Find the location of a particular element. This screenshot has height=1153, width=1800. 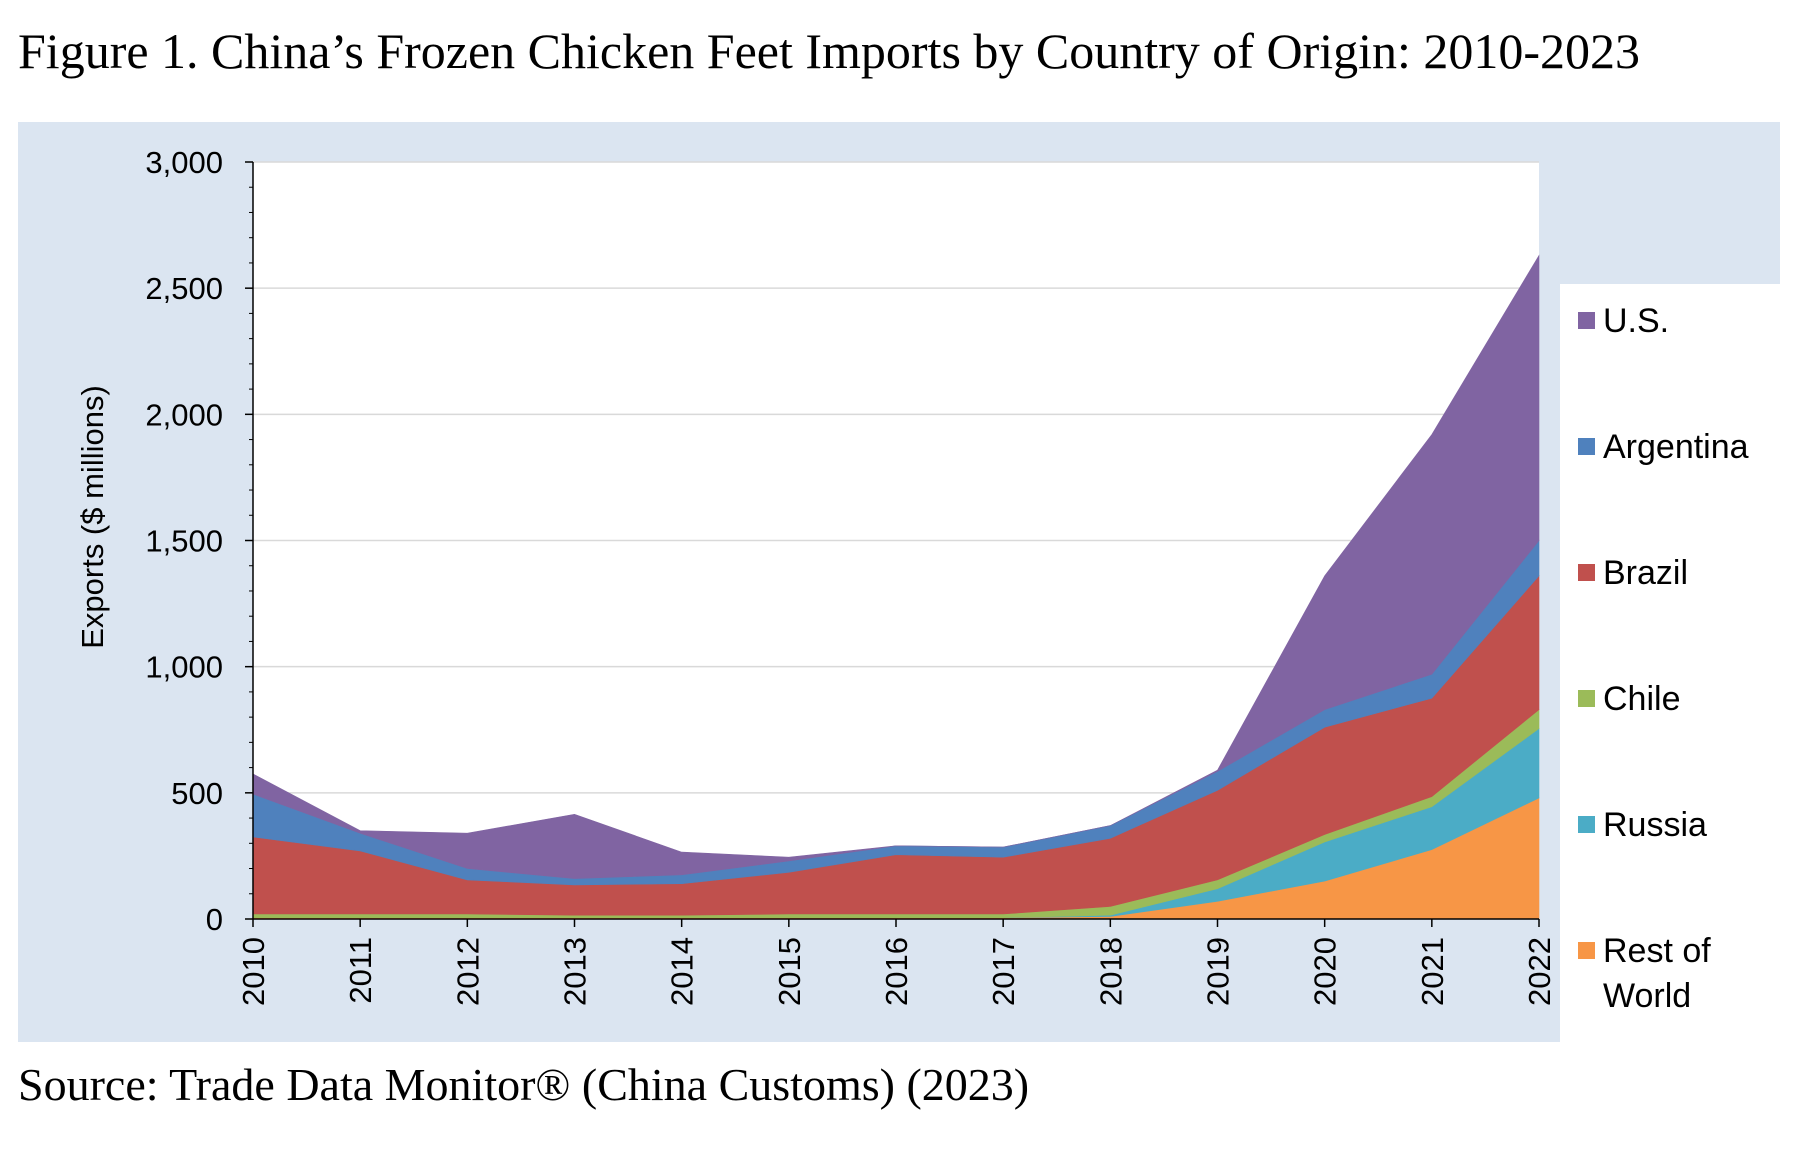

y-tick-label: 500 is located at coordinates (197, 793).